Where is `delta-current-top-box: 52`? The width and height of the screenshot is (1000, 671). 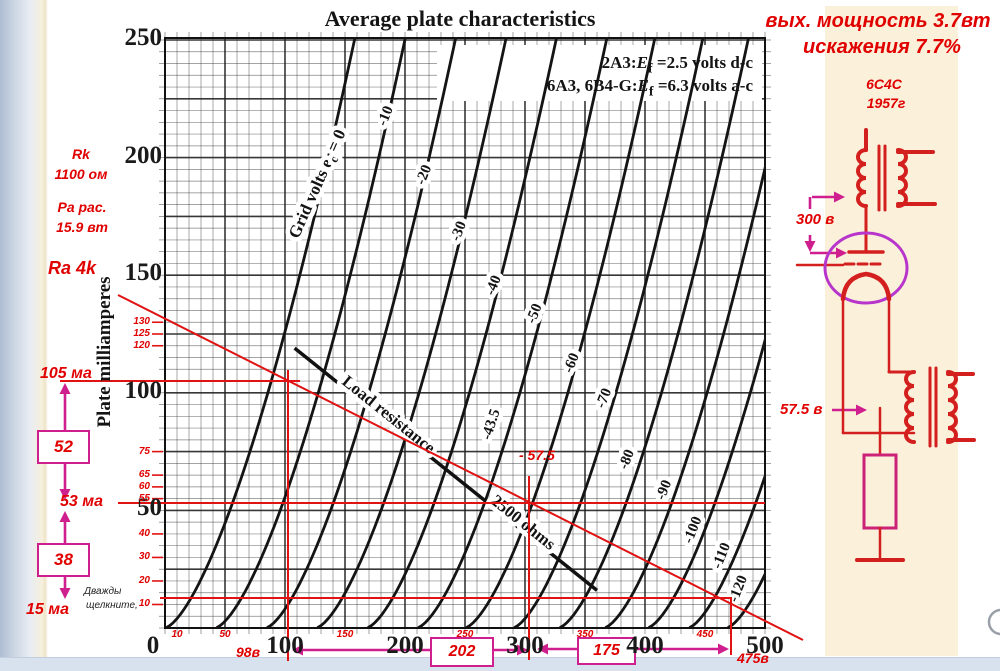 delta-current-top-box: 52 is located at coordinates (63, 447).